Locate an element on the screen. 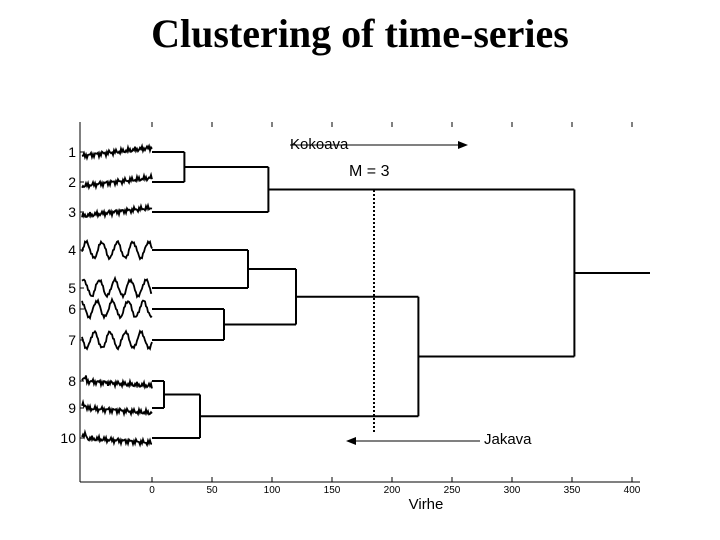  x-tick-label: 100 is located at coordinates (272, 490).